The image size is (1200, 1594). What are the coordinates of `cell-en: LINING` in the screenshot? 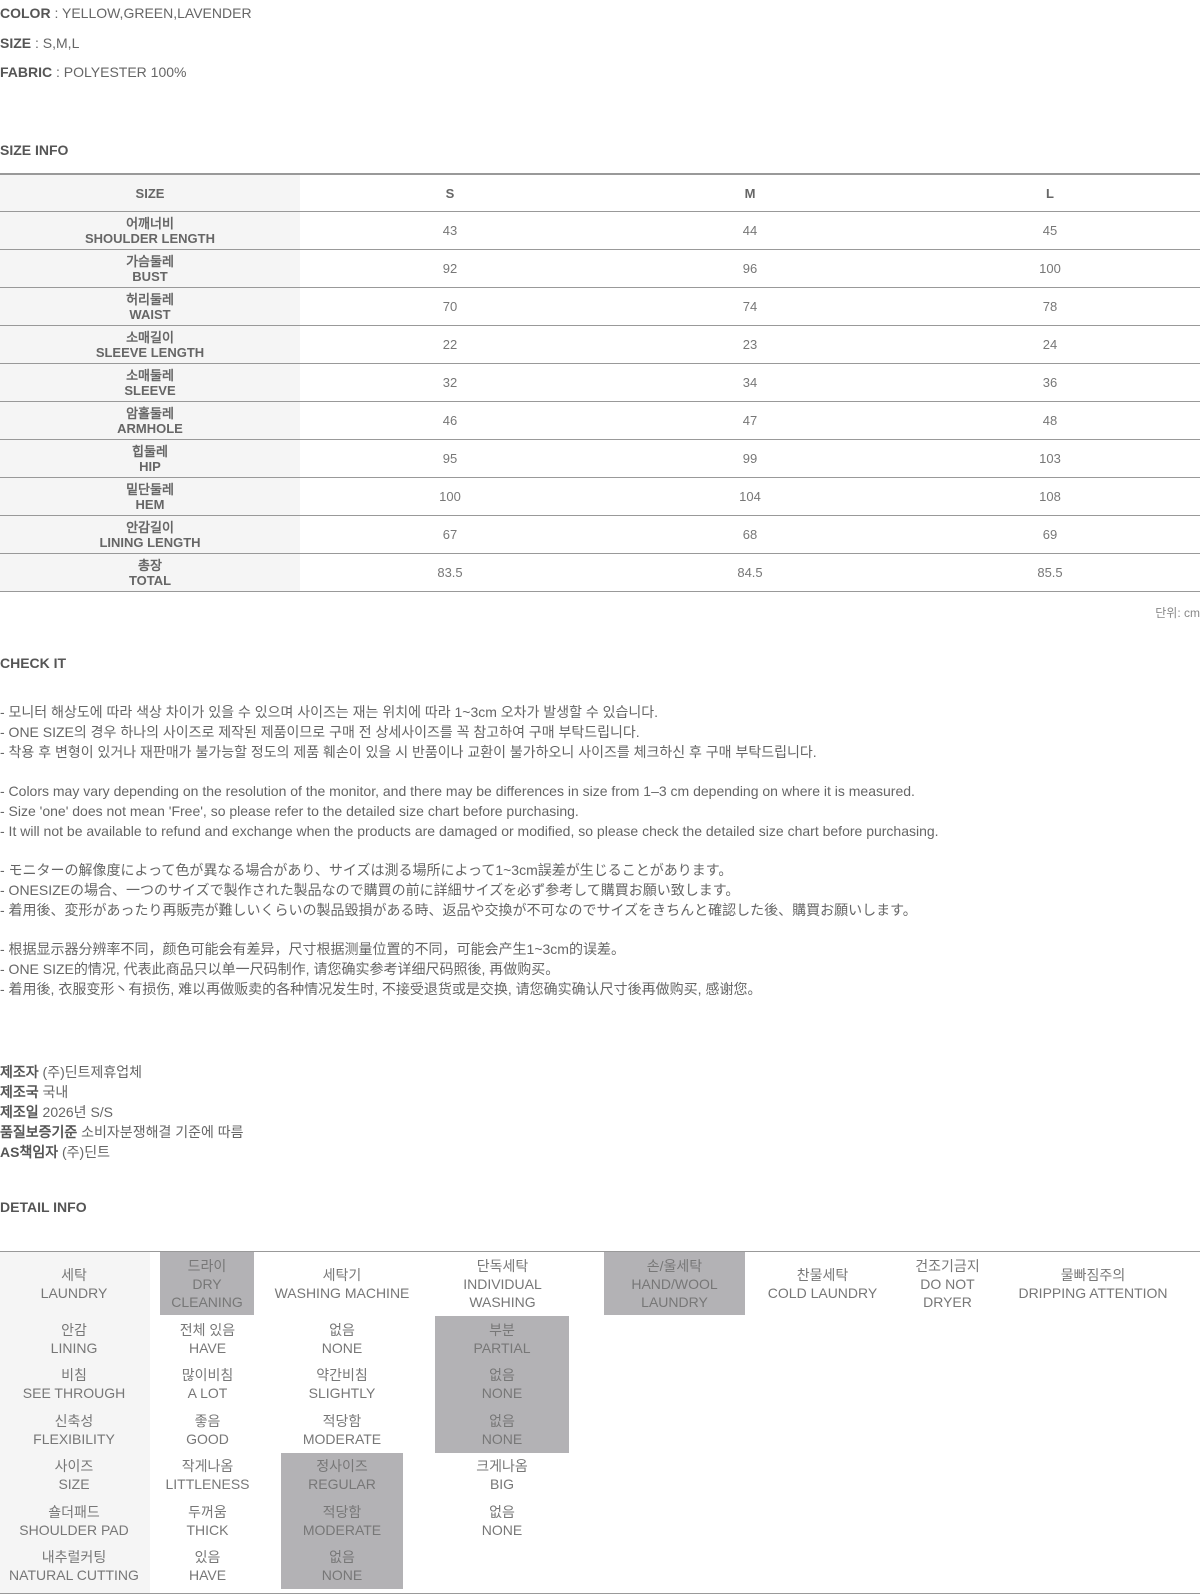 It's located at (74, 1347).